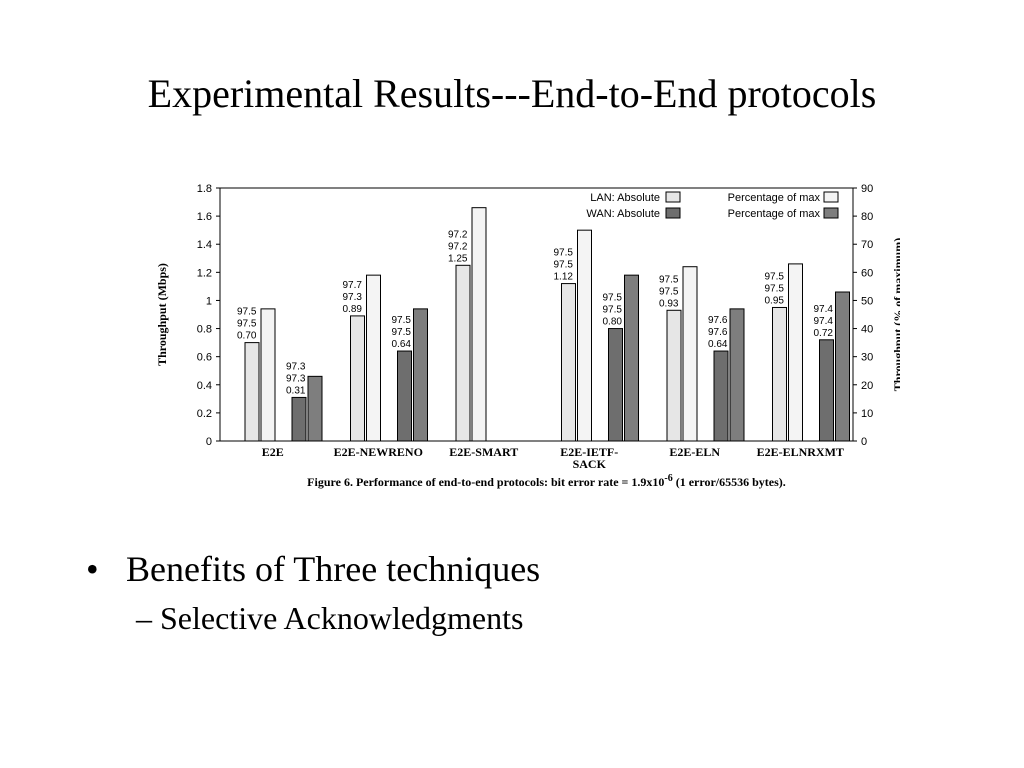 This screenshot has height=768, width=1024. Describe the element at coordinates (204, 273) in the screenshot. I see `y-tick-label: 1.2` at that location.